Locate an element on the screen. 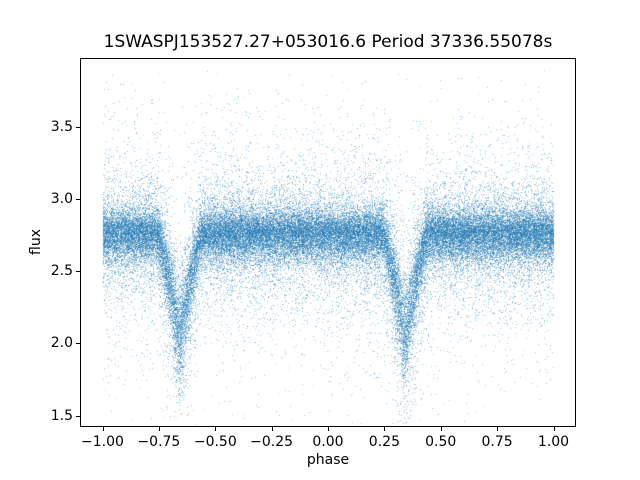  x-tick-label: 1.00 is located at coordinates (553, 442).